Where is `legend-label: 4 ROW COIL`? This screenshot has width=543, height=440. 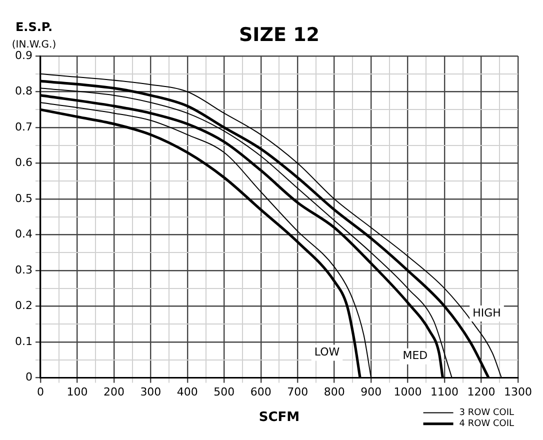 legend-label: 4 ROW COIL is located at coordinates (486, 424).